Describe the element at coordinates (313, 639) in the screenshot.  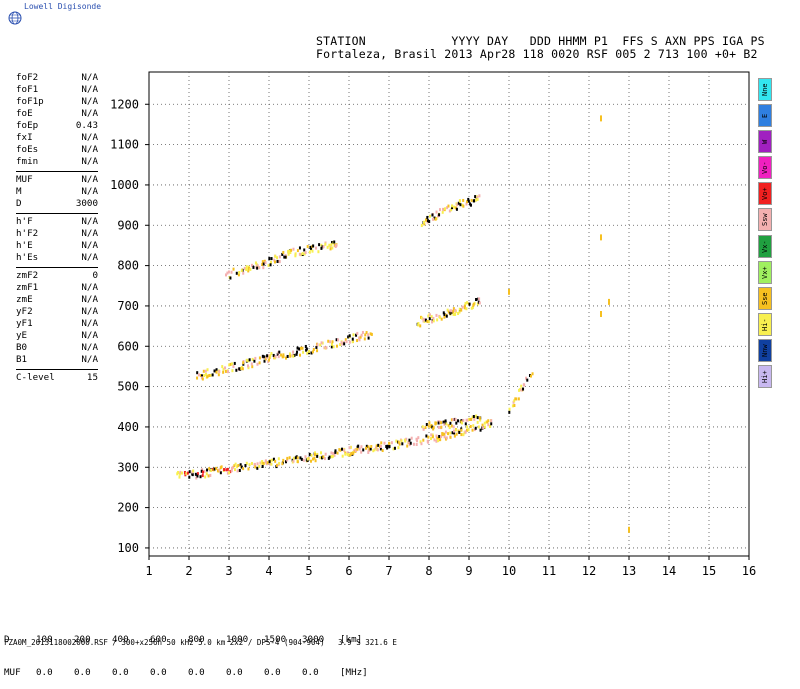
I see `distance-cell: 3000` at that location.